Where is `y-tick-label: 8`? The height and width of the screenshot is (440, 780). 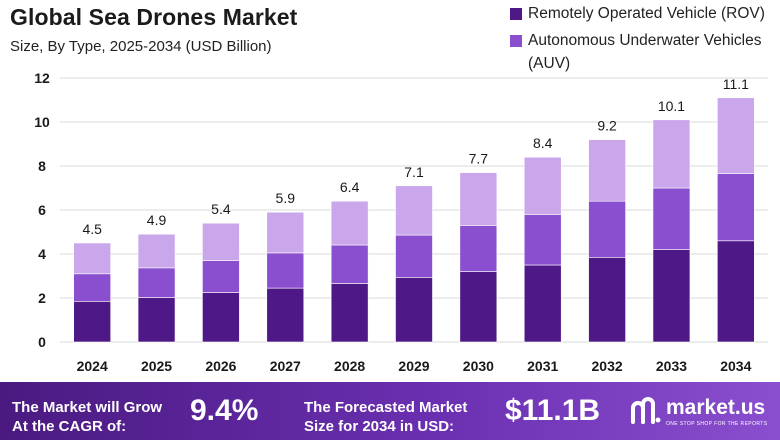 y-tick-label: 8 is located at coordinates (42, 166).